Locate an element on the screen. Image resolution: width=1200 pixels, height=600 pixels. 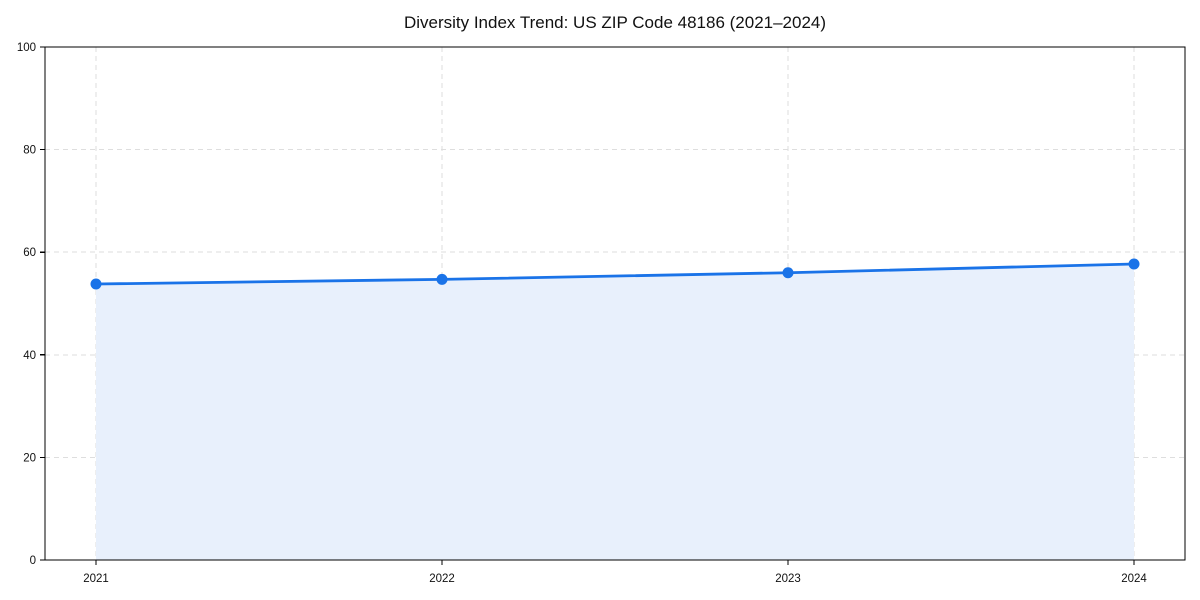
y-tick-label: 80 is located at coordinates (29, 151).